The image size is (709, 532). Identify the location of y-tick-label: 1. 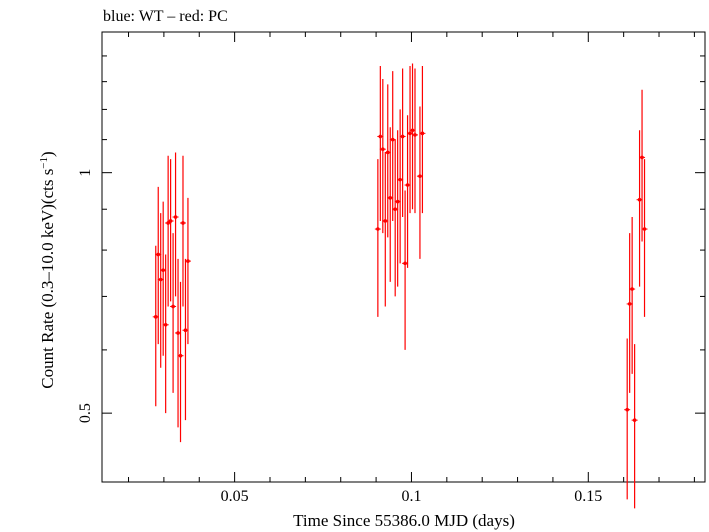
(85, 173).